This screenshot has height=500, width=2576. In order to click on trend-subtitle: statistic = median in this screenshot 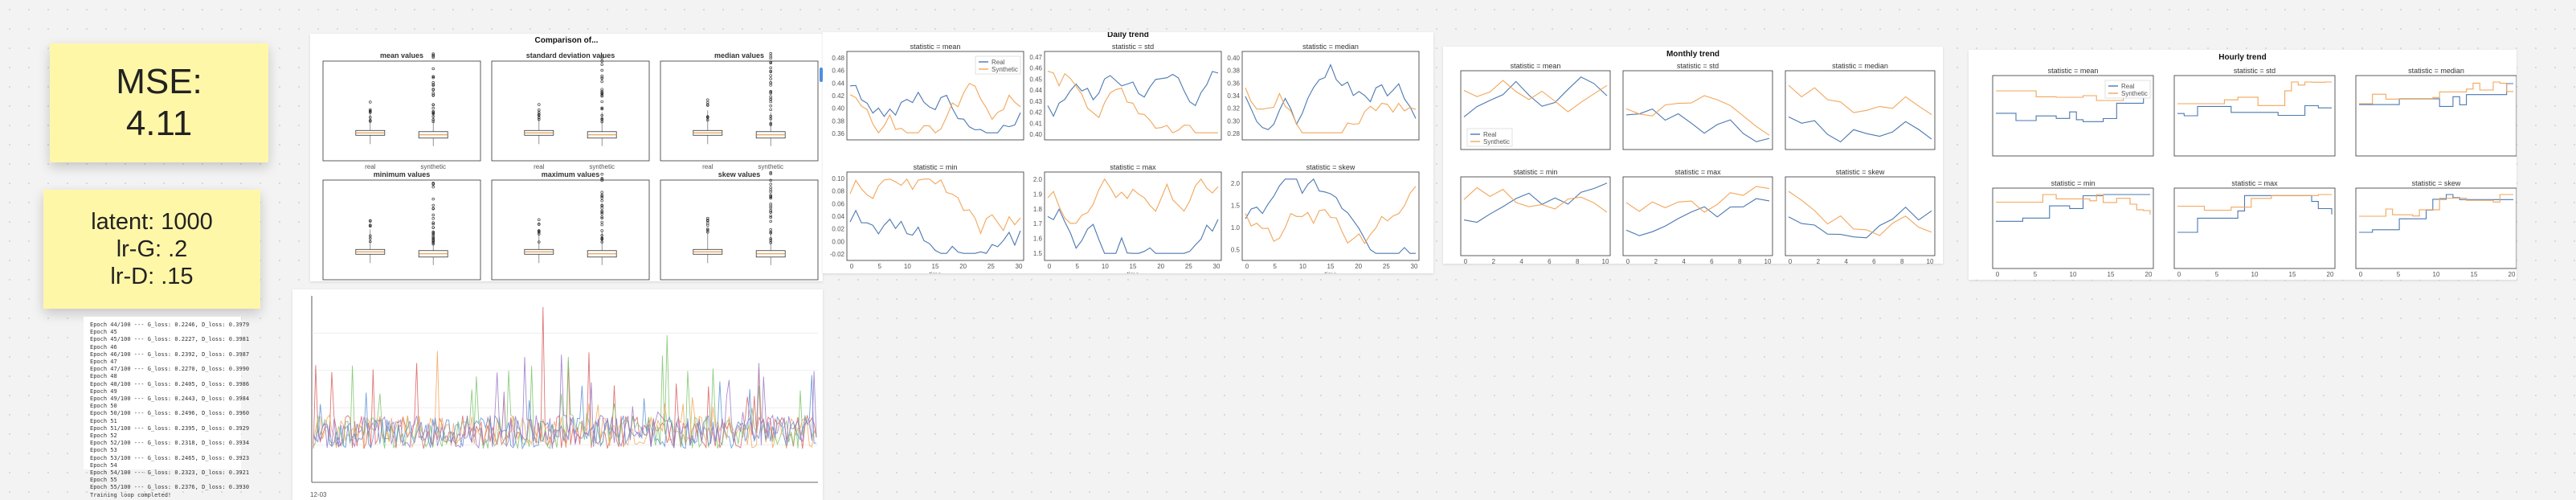, I will do `click(2436, 71)`.